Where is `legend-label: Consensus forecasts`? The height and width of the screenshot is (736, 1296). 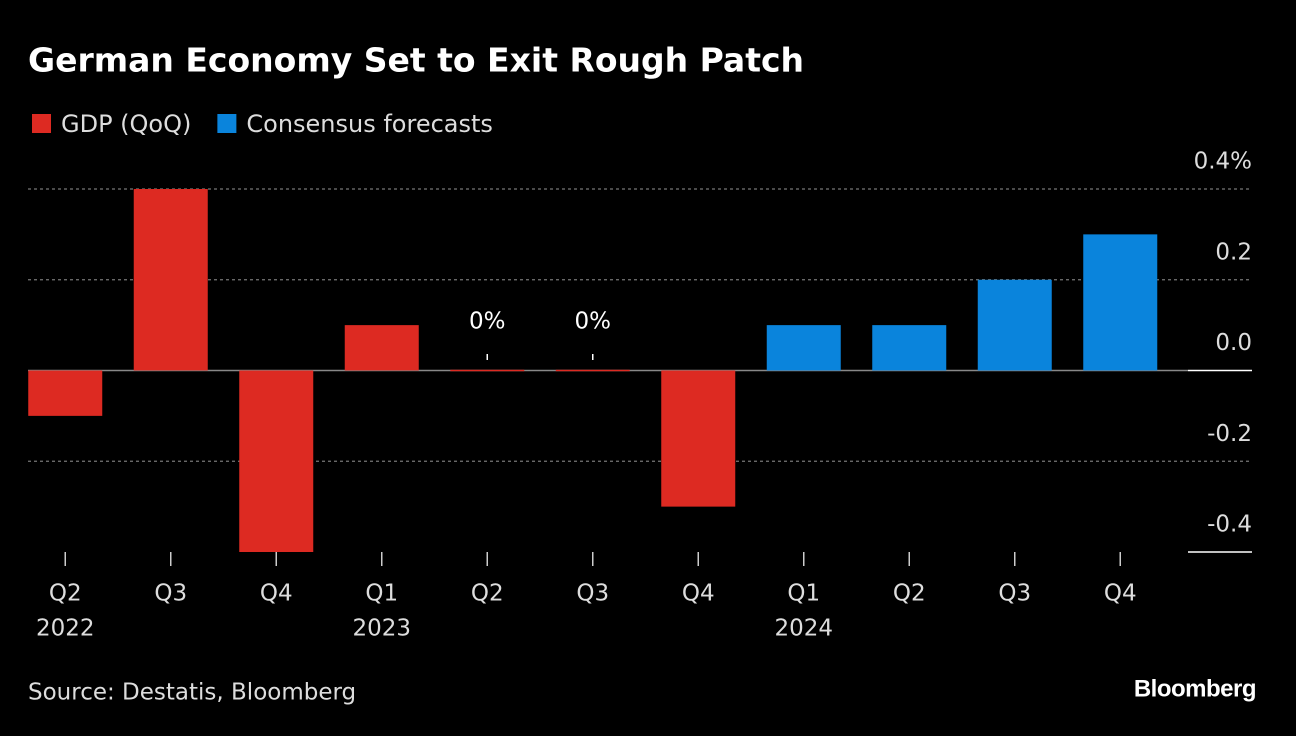
legend-label: Consensus forecasts is located at coordinates (369, 124).